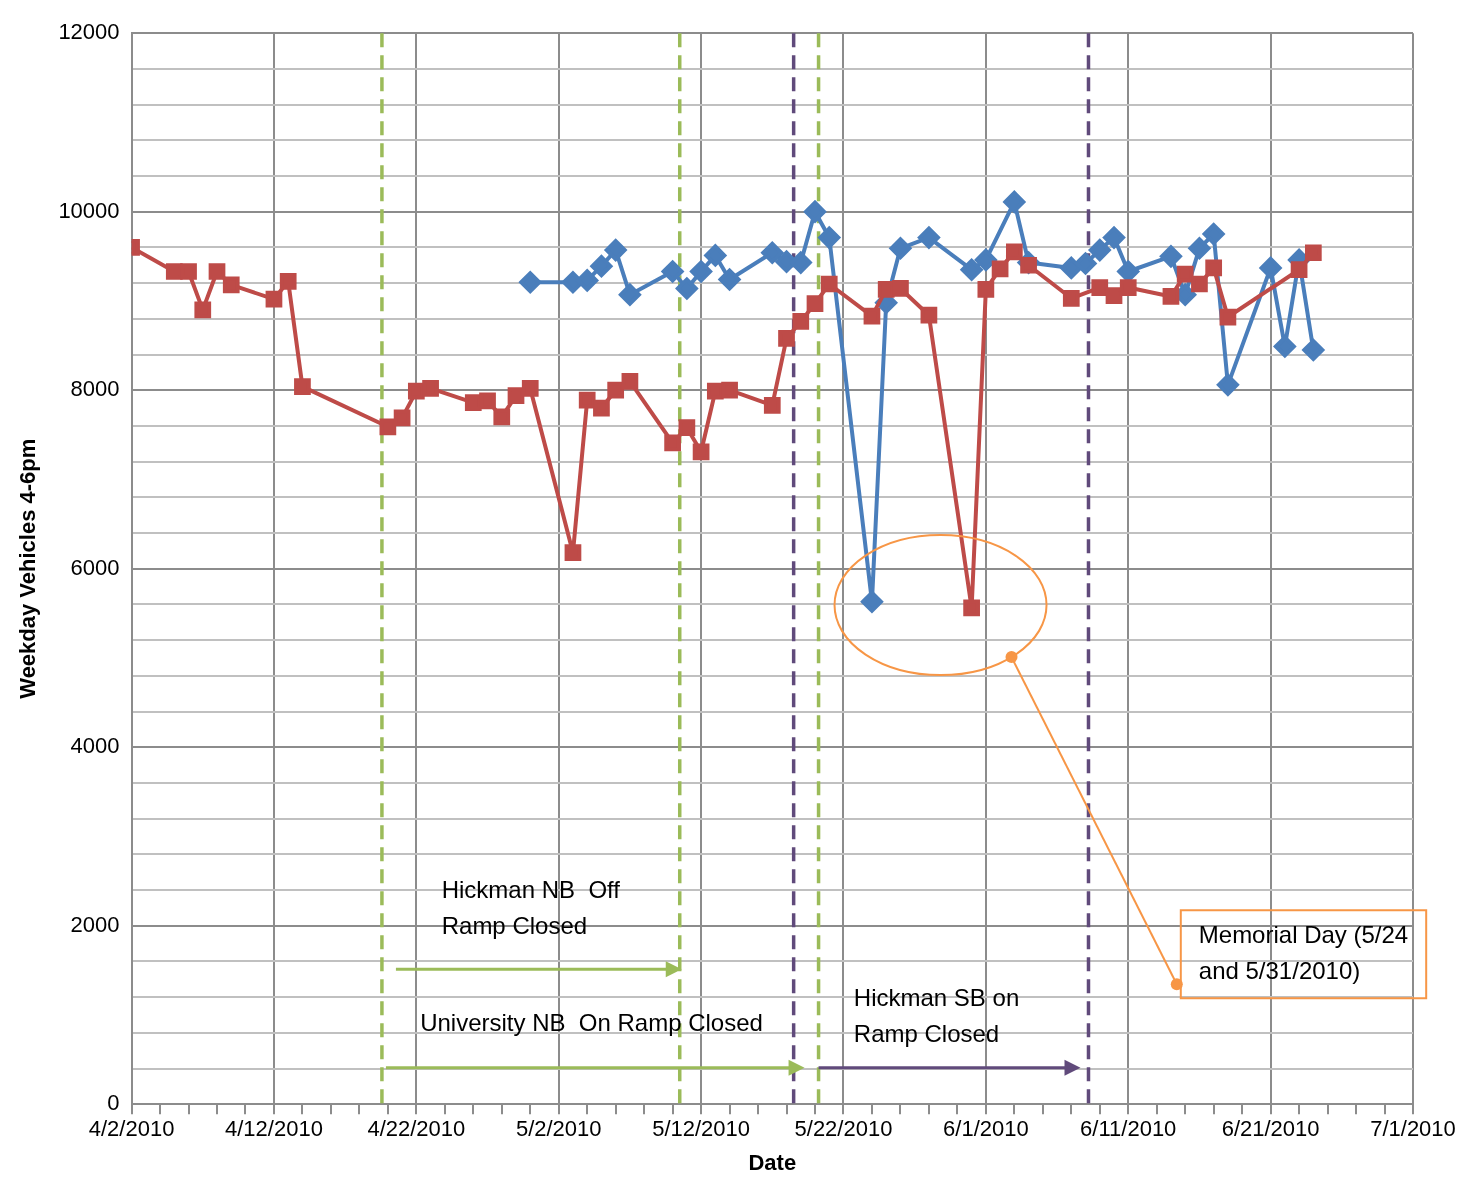 This screenshot has height=1193, width=1471. Describe the element at coordinates (95, 746) in the screenshot. I see `y-tick-label: 4000` at that location.